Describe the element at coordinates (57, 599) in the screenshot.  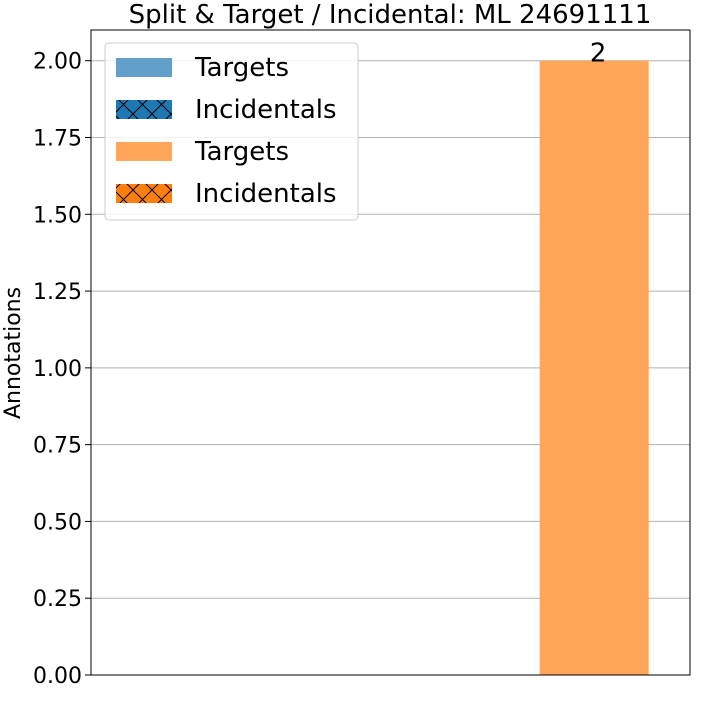
I see `y-tick-label: 0.25` at that location.